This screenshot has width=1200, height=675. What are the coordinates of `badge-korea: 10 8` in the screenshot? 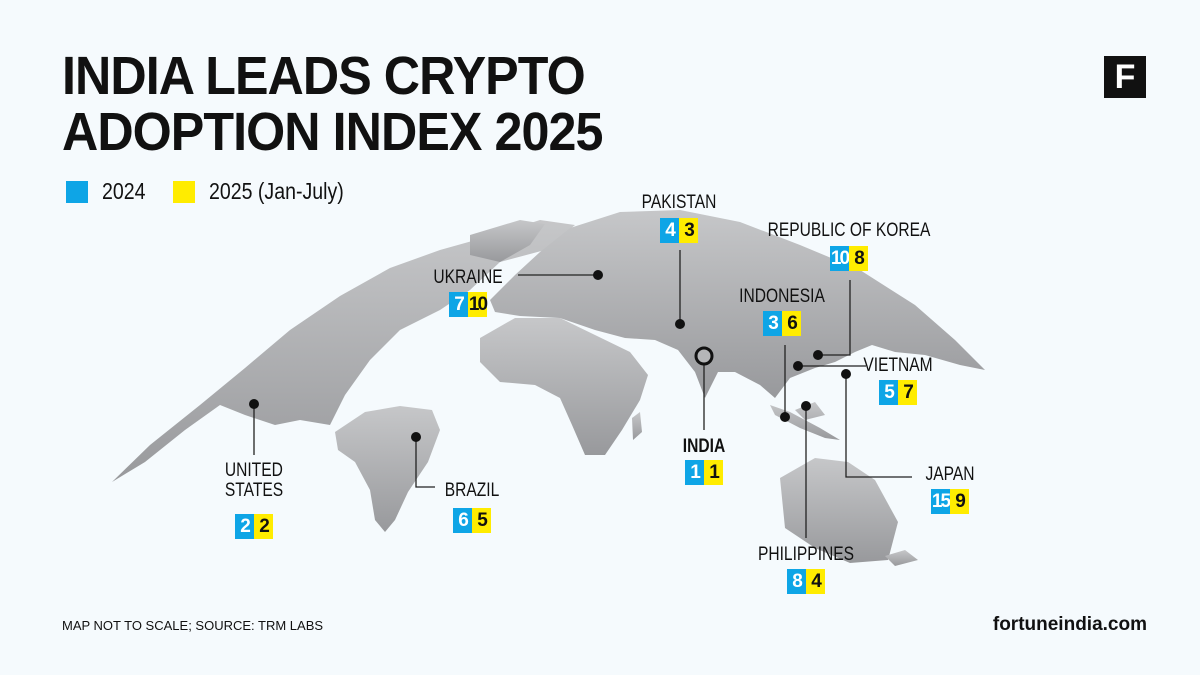 It's located at (849, 258).